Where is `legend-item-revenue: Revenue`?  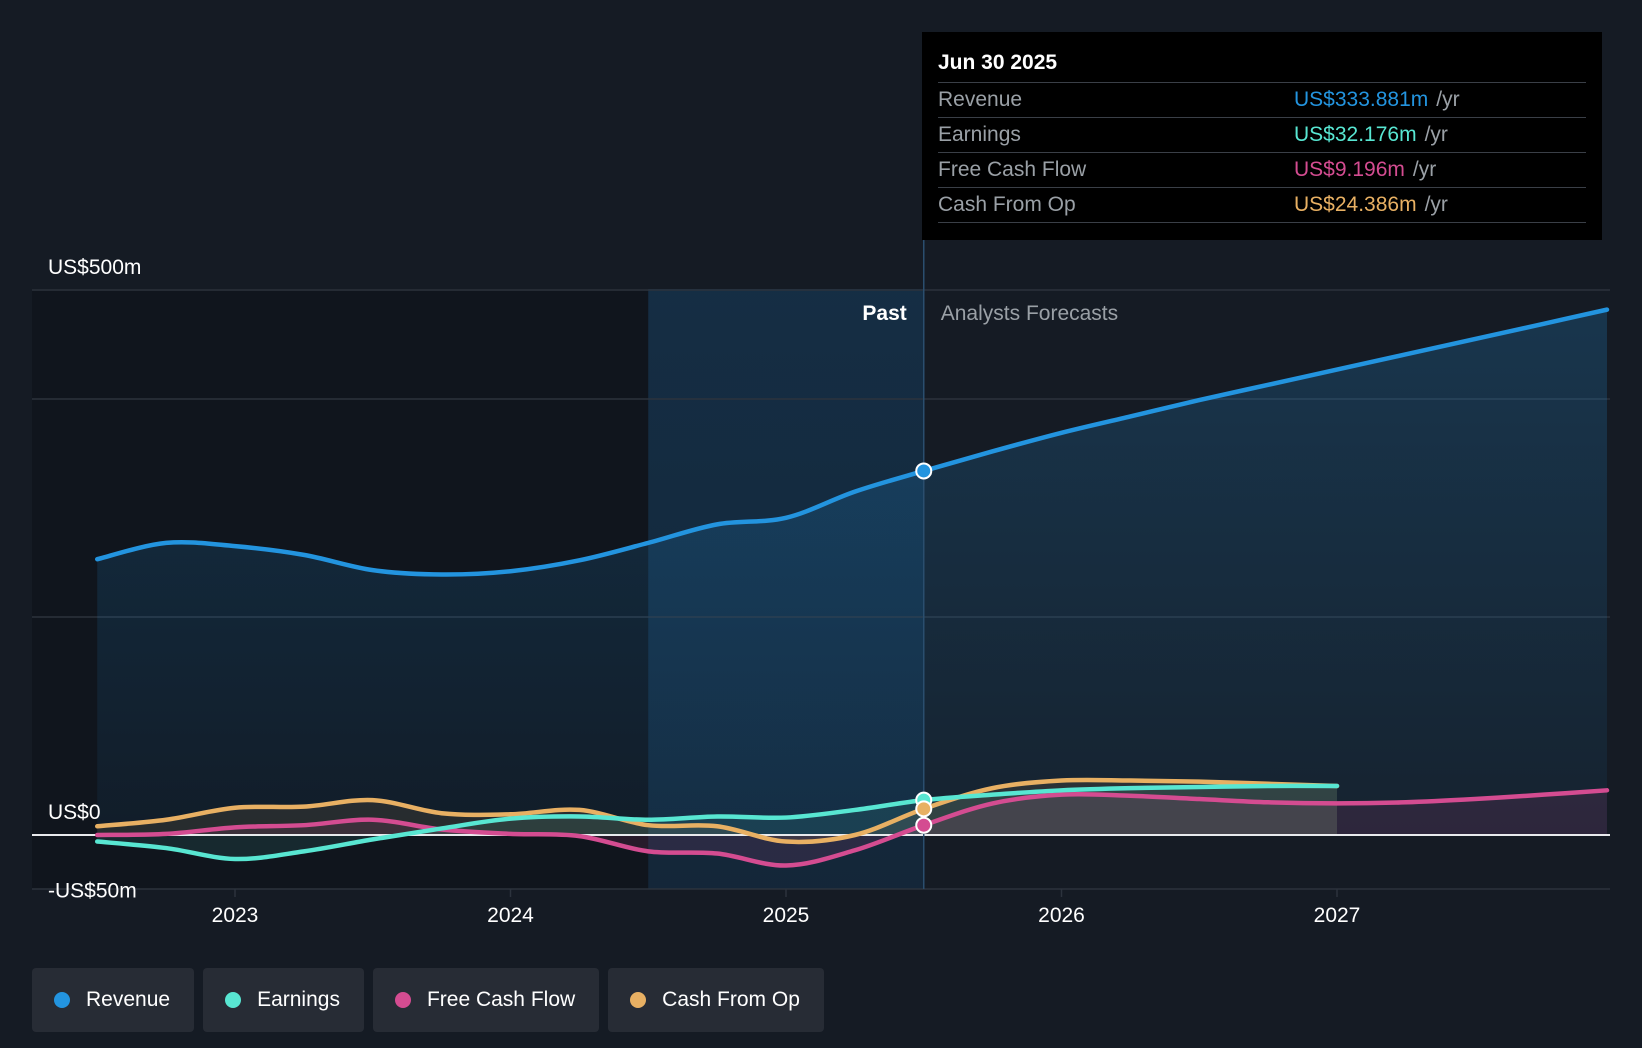
legend-item-revenue: Revenue is located at coordinates (113, 1000).